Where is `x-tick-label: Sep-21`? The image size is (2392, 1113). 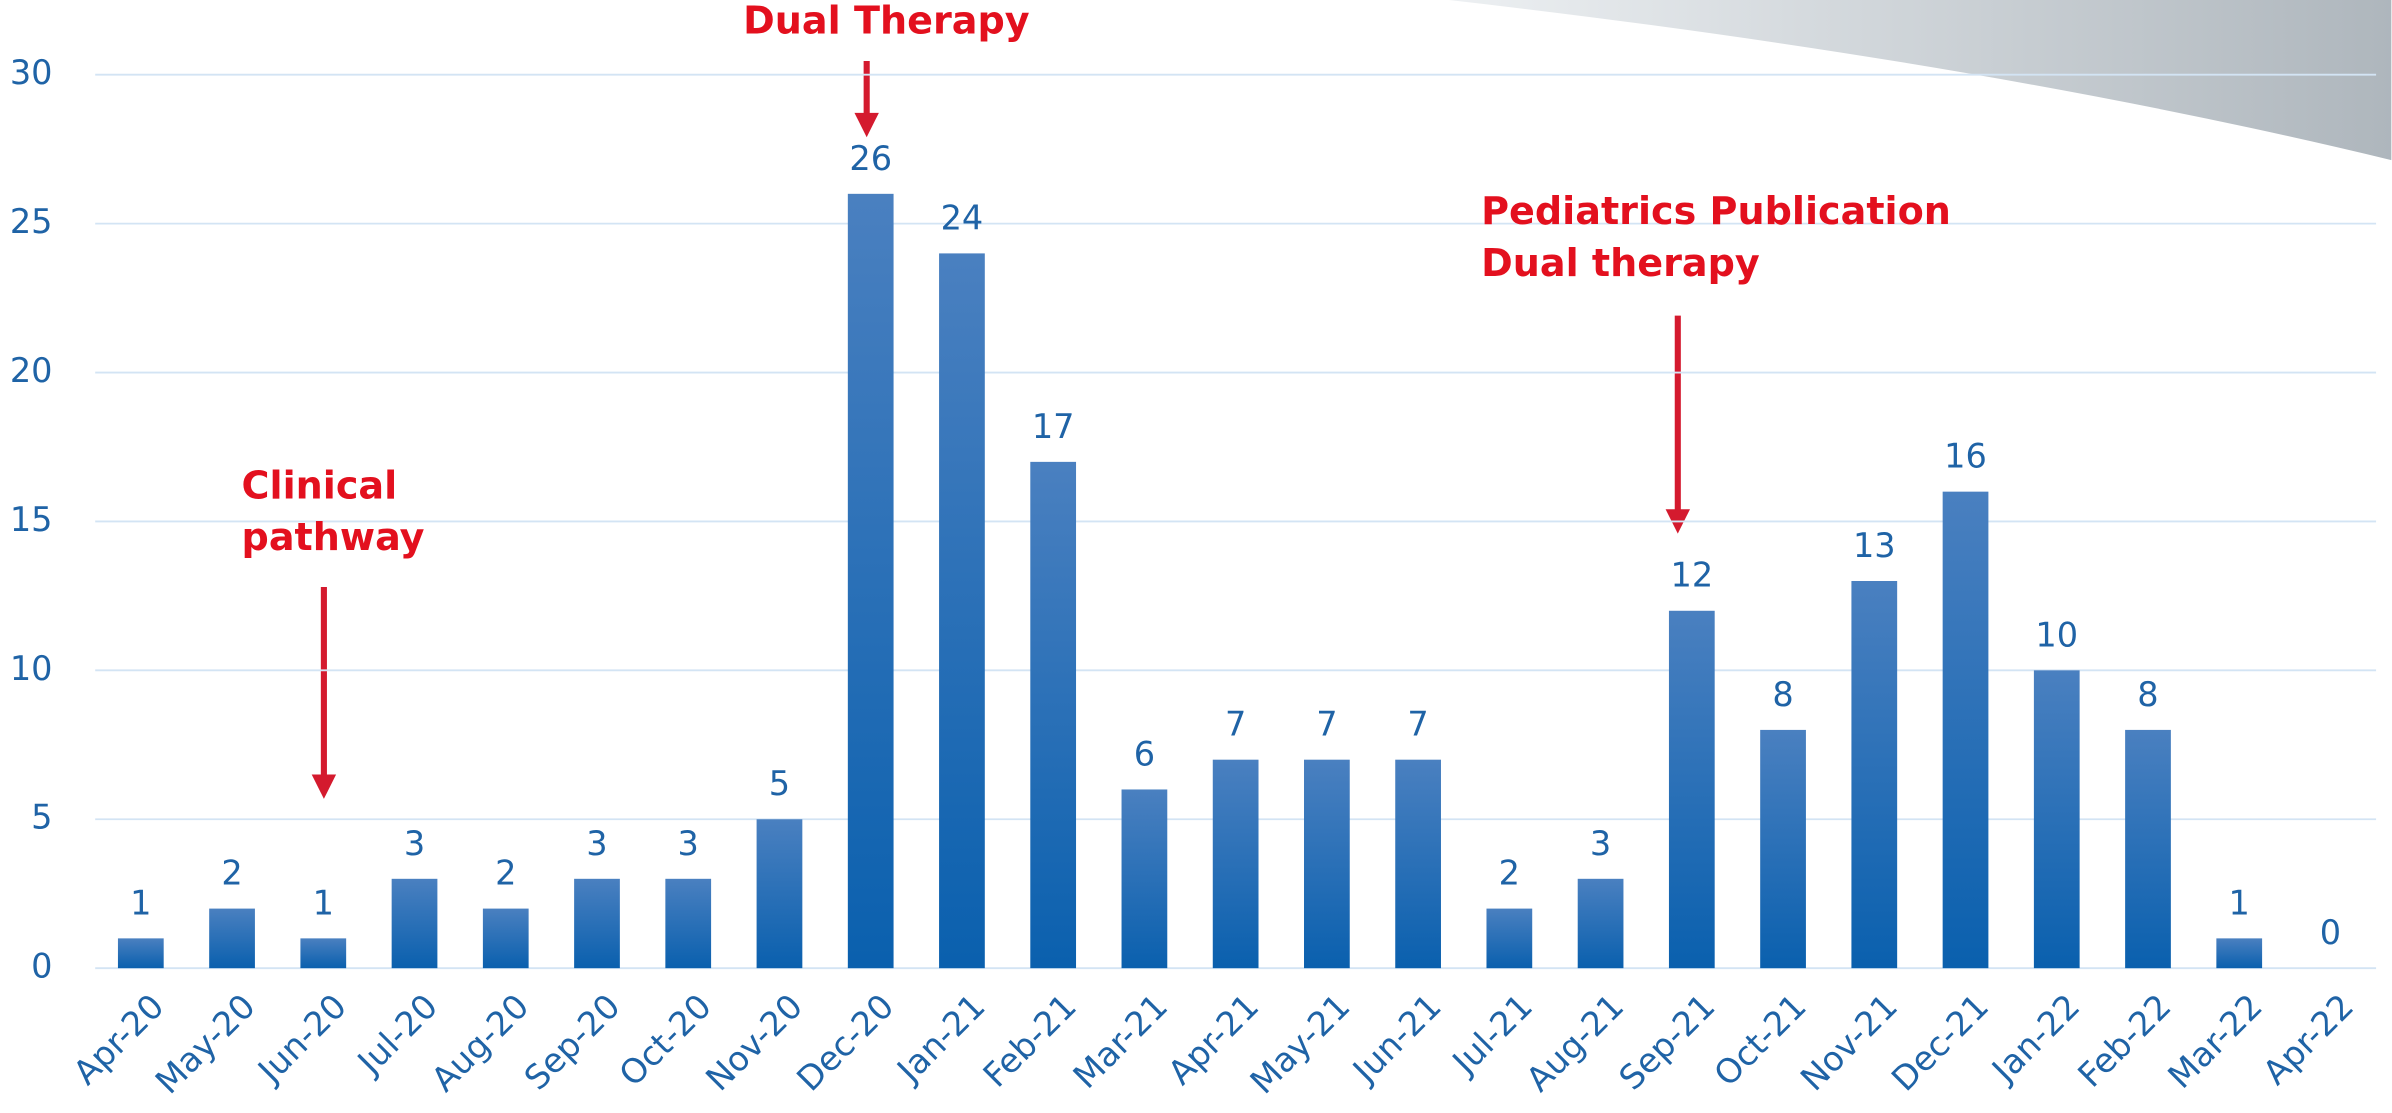
x-tick-label: Sep-21 is located at coordinates (1666, 1041).